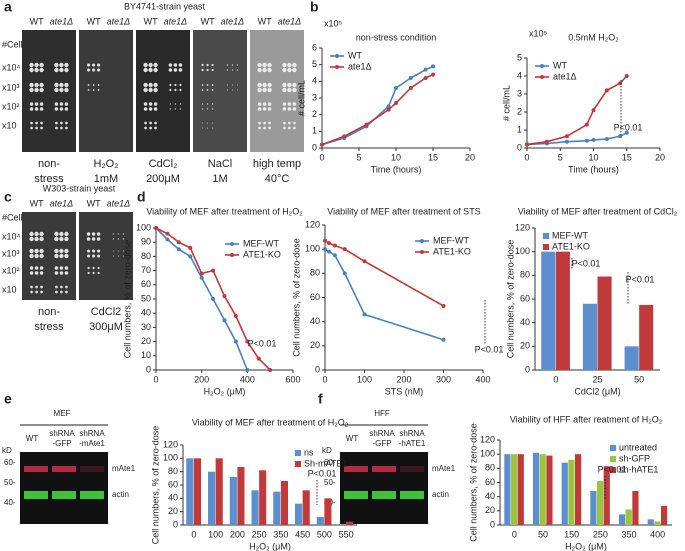 Image resolution: width=685 pixels, height=551 pixels. Describe the element at coordinates (358, 157) in the screenshot. I see `x-tick-label: 5` at that location.